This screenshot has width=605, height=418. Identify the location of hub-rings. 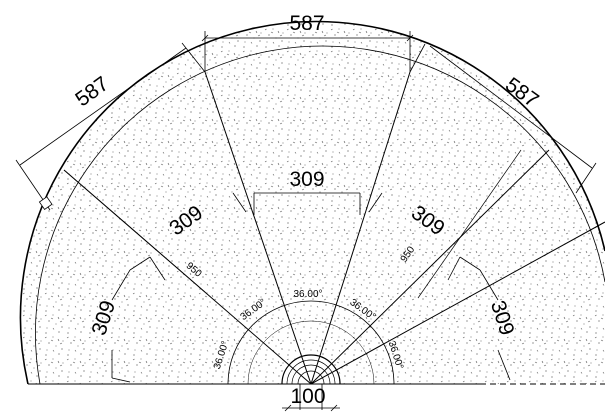
(311, 382).